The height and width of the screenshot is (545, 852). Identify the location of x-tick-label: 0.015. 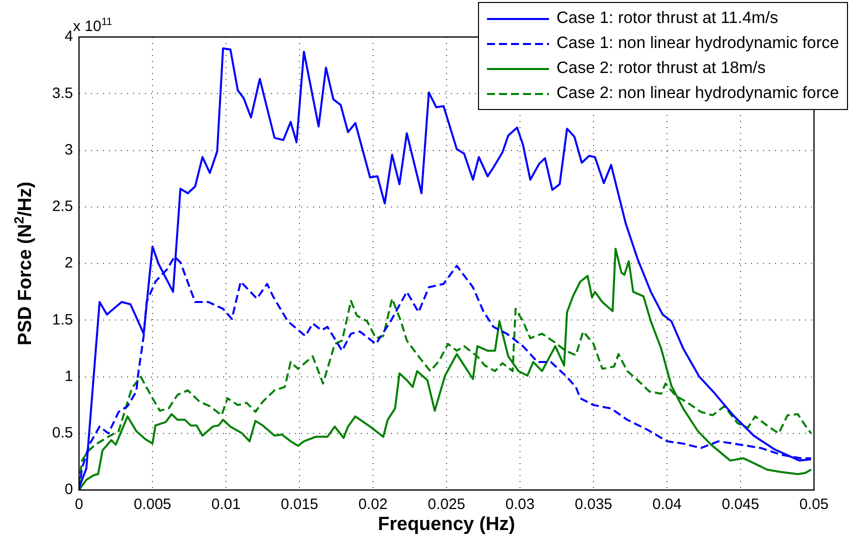
(299, 505).